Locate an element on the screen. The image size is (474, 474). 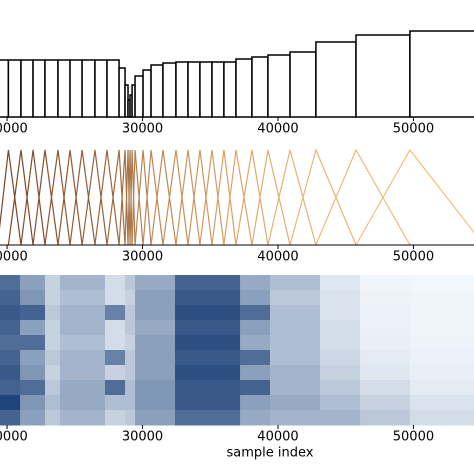
x-tick-label: 50000 is located at coordinates (413, 257).